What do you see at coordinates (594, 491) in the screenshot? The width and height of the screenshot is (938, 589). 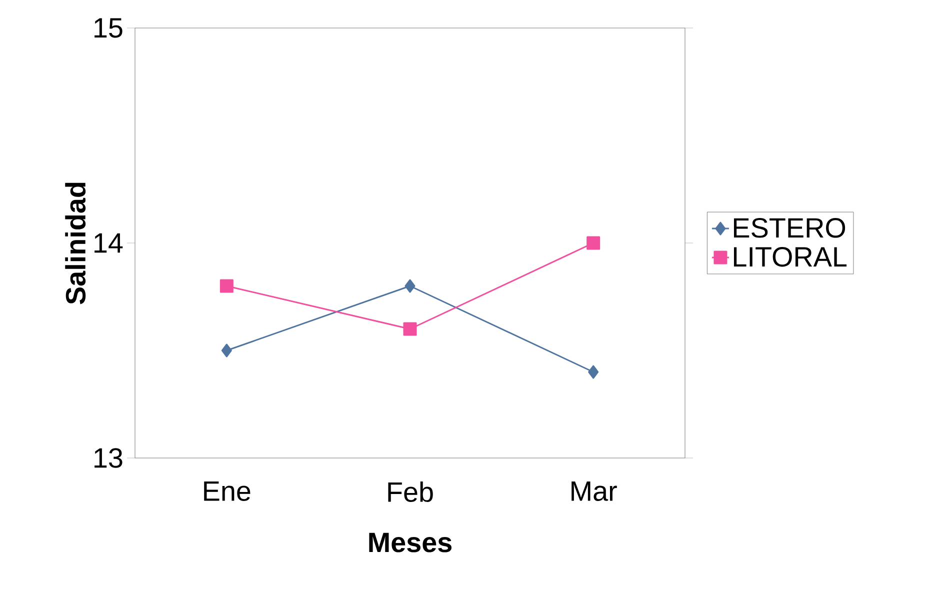 I see `x-tick-label: Mar` at bounding box center [594, 491].